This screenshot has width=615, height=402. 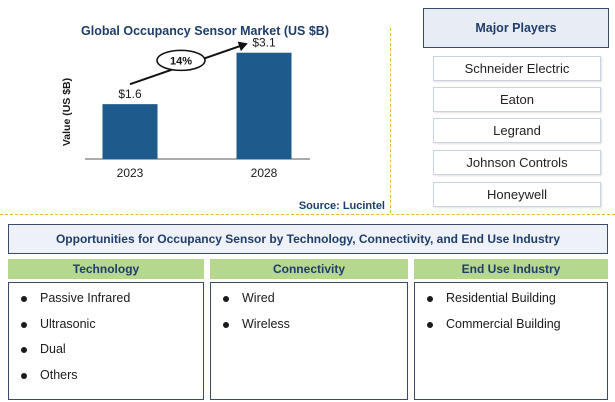 I want to click on data-label-2023: $1.6, so click(x=130, y=94).